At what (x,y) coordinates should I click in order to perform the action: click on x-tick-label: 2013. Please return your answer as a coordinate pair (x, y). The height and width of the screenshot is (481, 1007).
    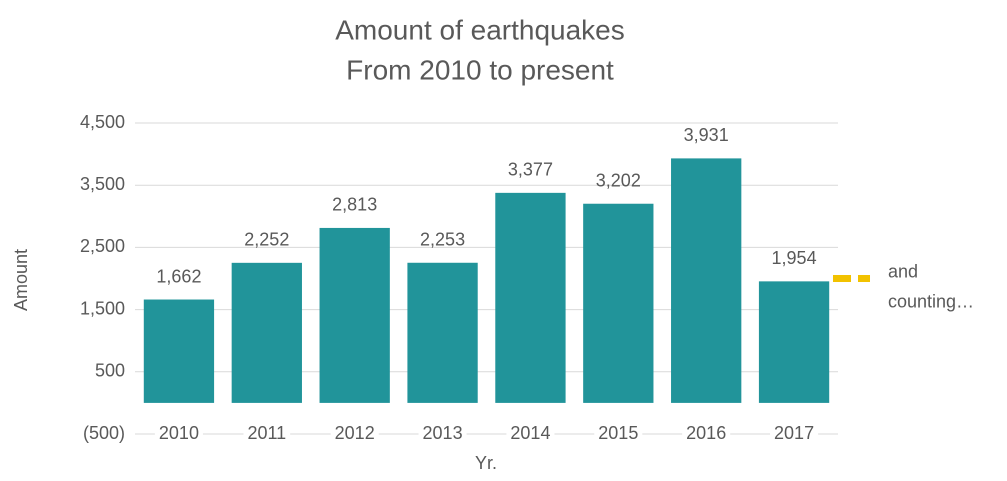
    Looking at the image, I should click on (443, 433).